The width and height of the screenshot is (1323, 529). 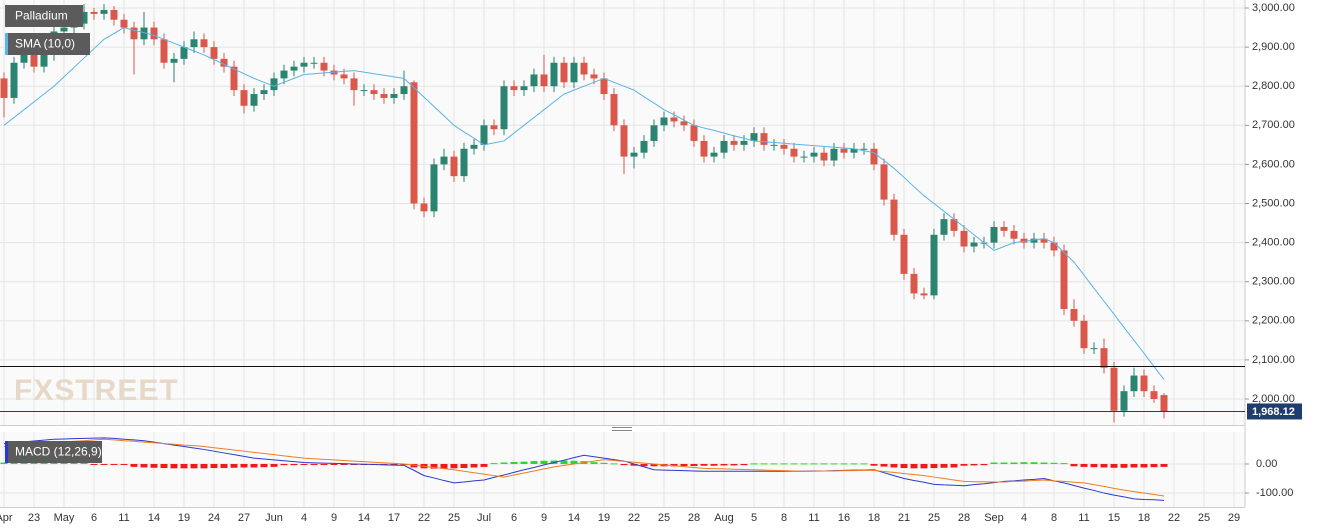 What do you see at coordinates (184, 518) in the screenshot?
I see `x-tick-label: 19` at bounding box center [184, 518].